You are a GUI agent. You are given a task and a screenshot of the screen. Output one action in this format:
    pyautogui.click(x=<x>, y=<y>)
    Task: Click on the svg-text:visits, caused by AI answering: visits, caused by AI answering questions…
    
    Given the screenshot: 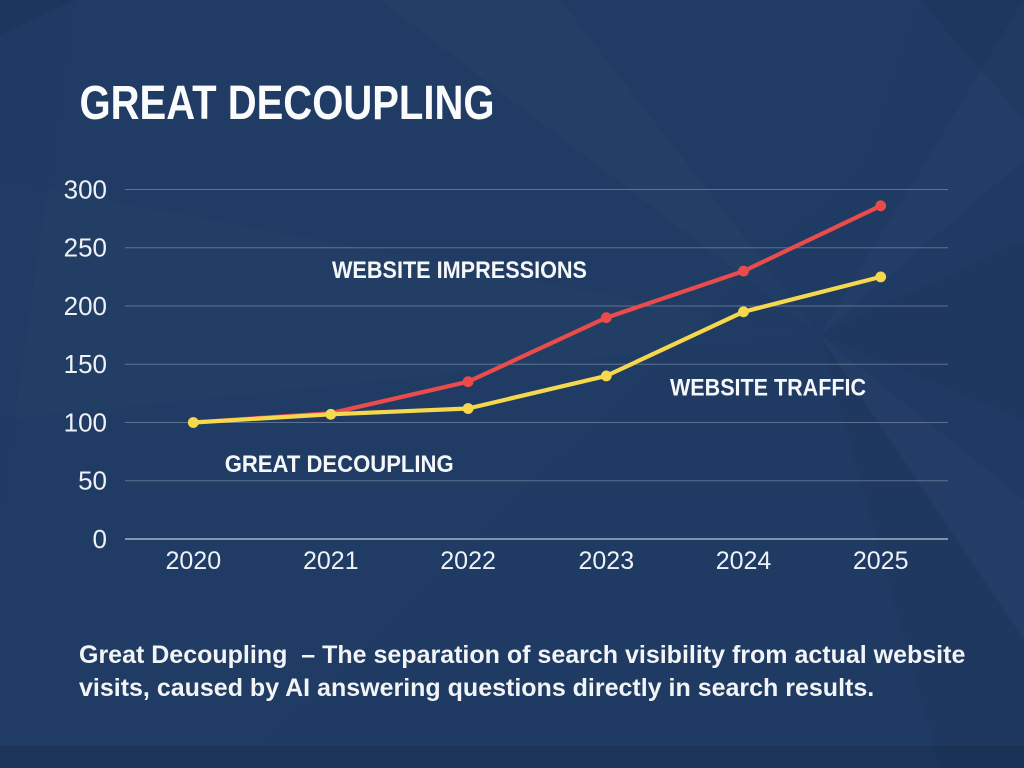 What is the action you would take?
    pyautogui.click(x=476, y=688)
    